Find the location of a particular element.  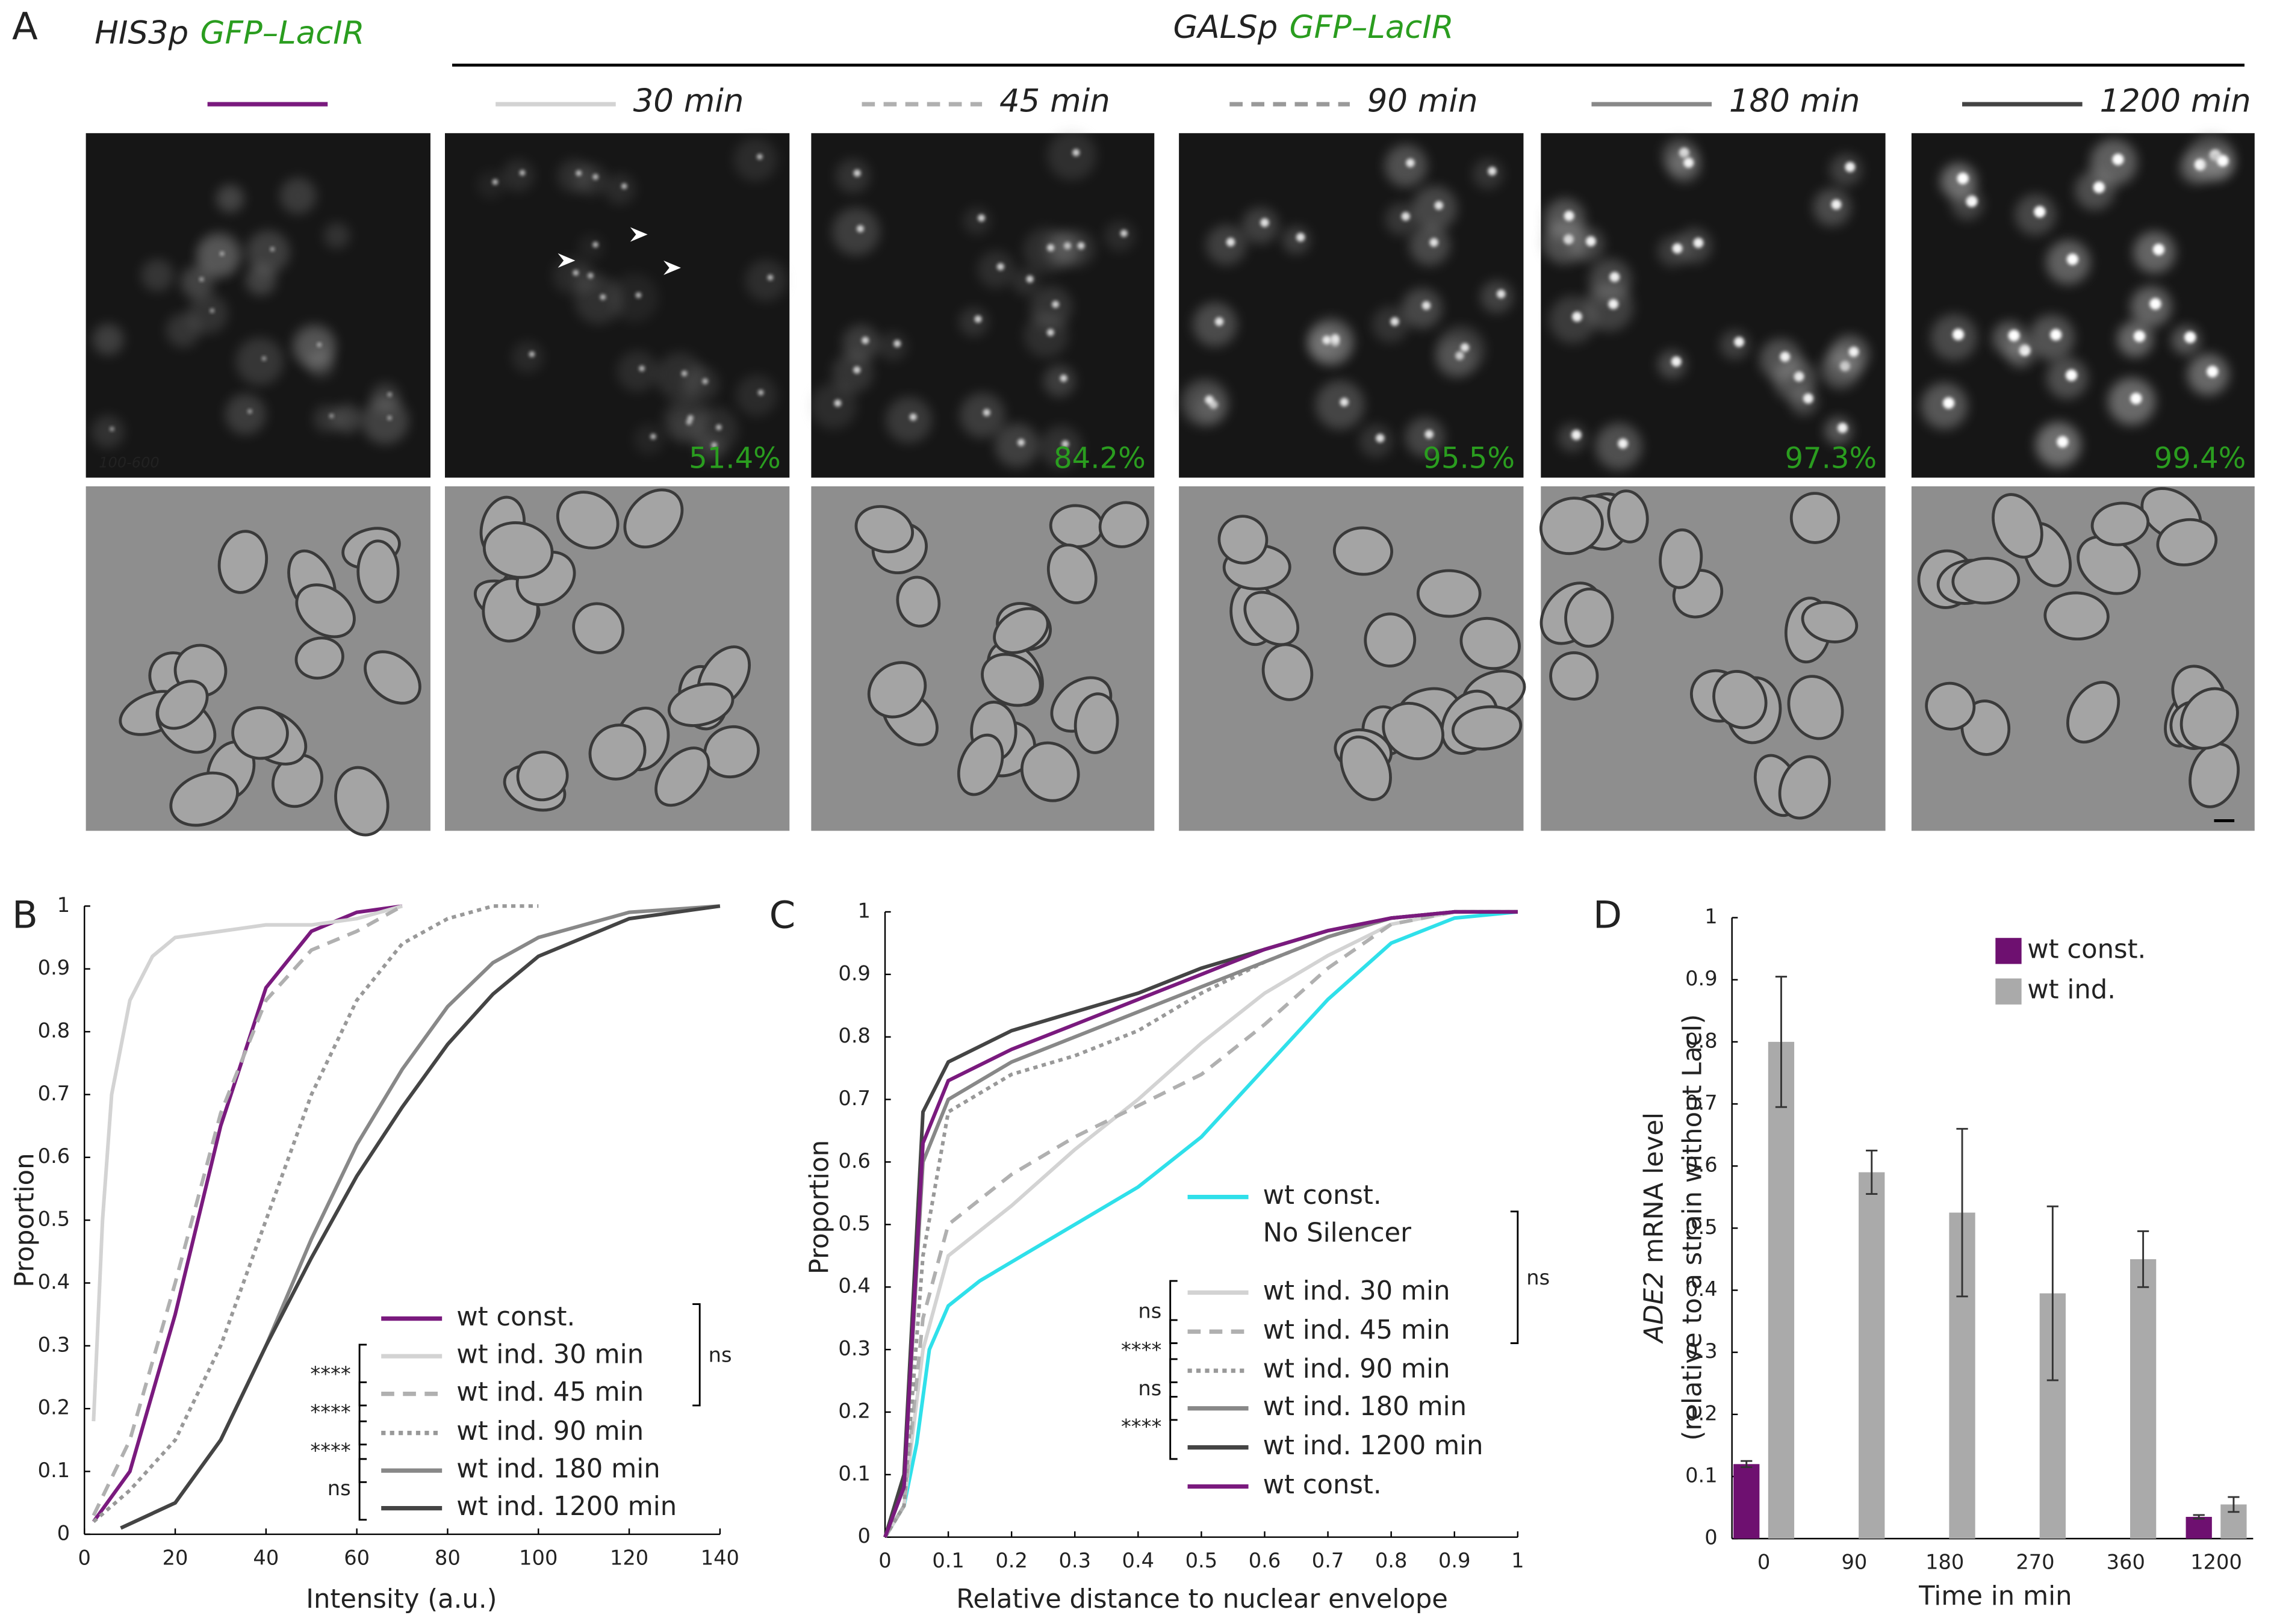

gene-name: ADE2 is located at coordinates (1654, 1308).